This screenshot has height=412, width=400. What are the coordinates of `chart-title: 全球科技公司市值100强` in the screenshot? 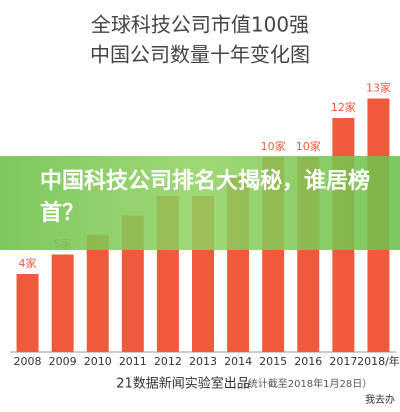 It's located at (200, 25).